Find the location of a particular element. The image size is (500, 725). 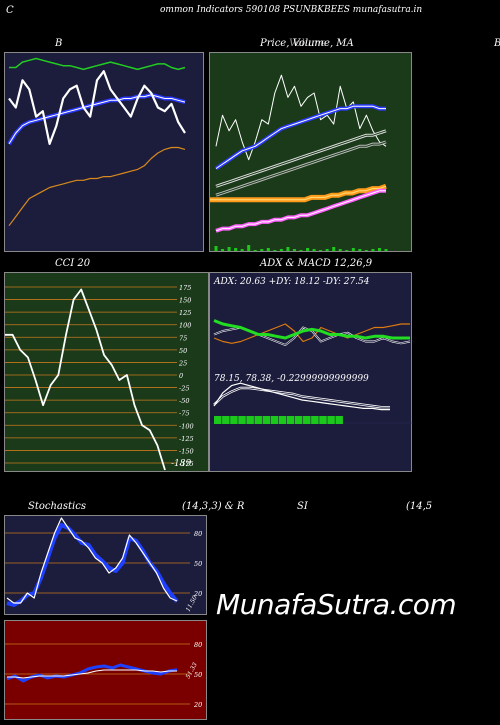

ma-fast-line-core is located at coordinates (300, 137).